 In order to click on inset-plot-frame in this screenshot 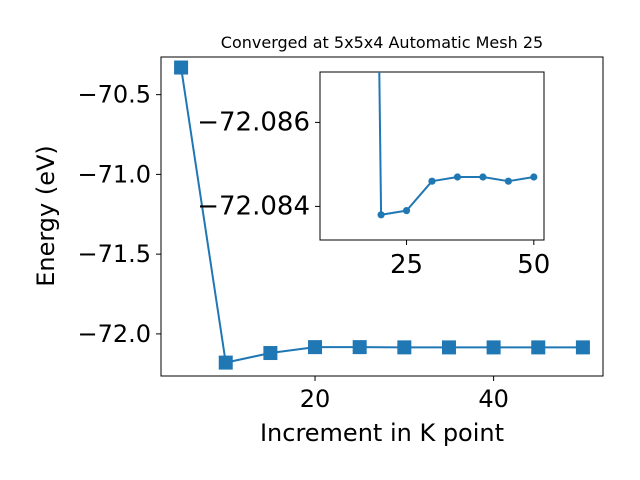, I will do `click(432, 156)`.